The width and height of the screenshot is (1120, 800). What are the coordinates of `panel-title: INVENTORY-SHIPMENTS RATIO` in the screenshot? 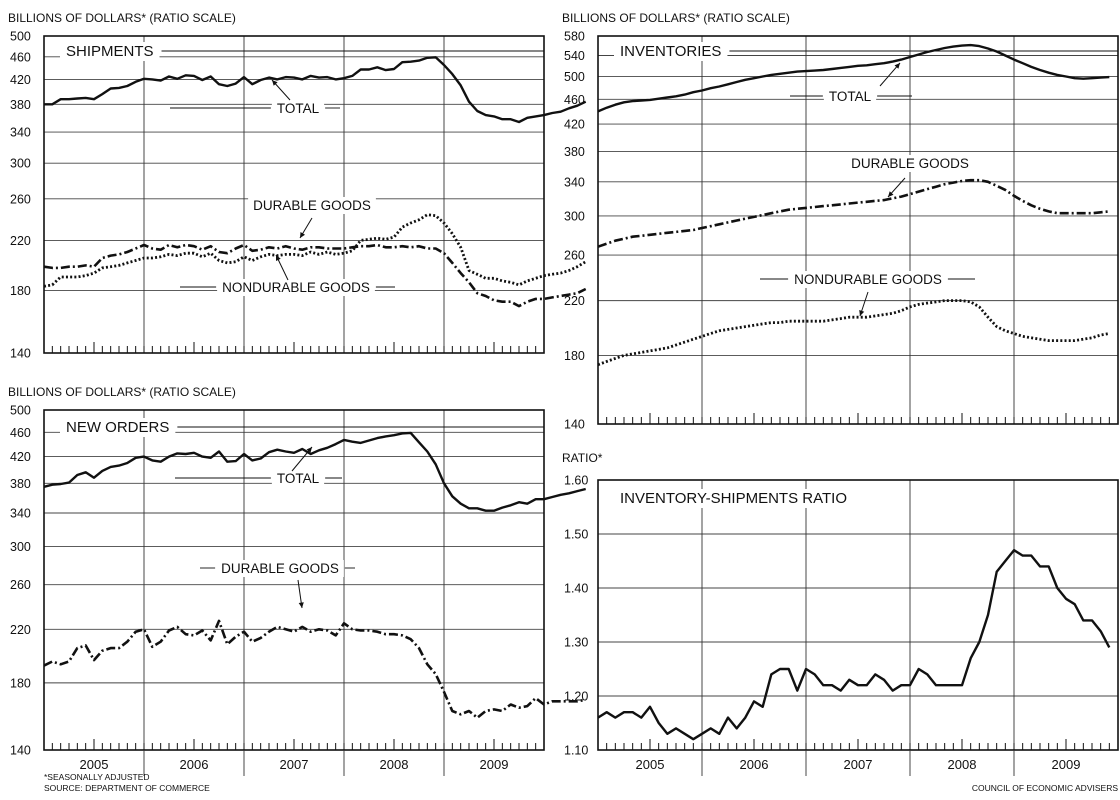 It's located at (733, 498).